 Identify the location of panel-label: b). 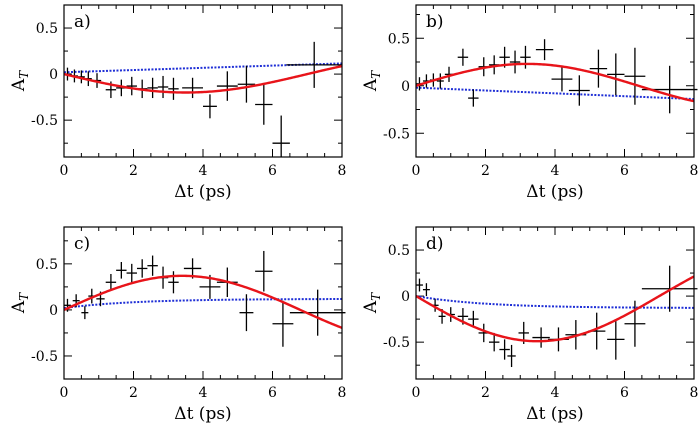
(435, 22).